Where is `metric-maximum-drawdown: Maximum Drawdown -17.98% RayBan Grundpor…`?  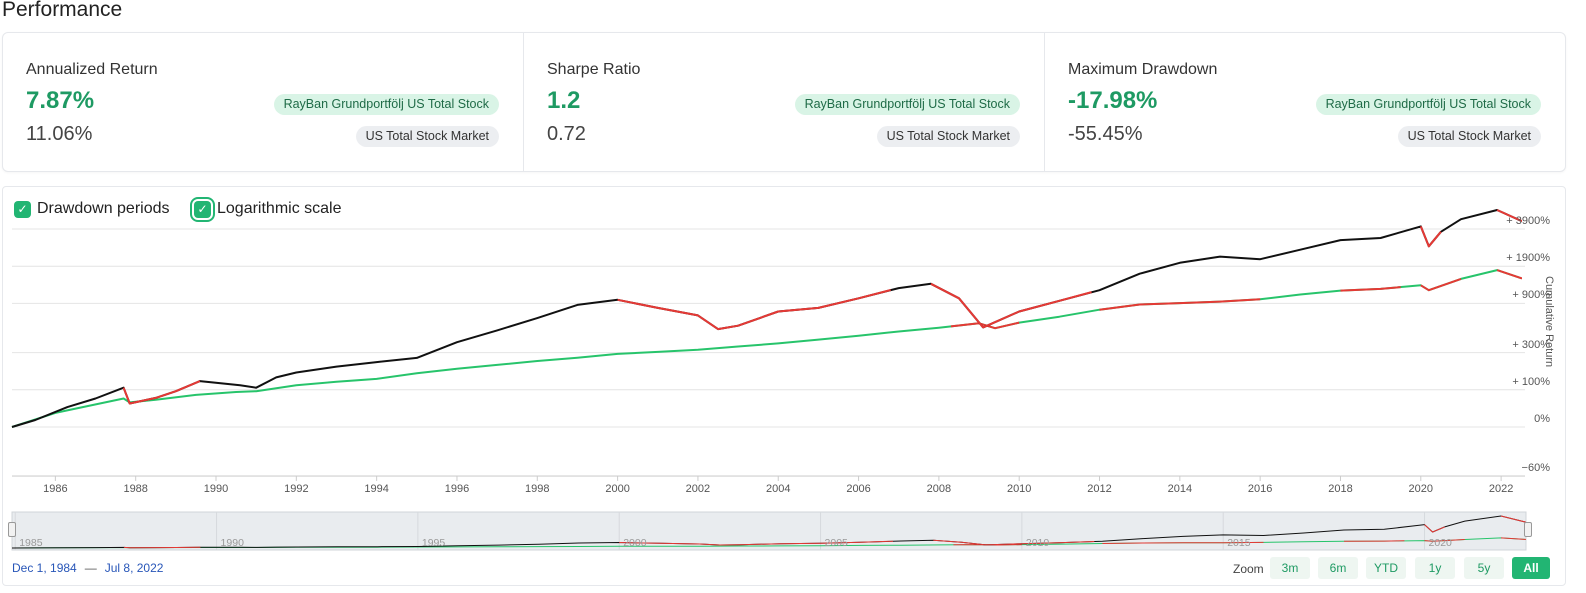
metric-maximum-drawdown: Maximum Drawdown -17.98% RayBan Grundpor… is located at coordinates (1305, 102).